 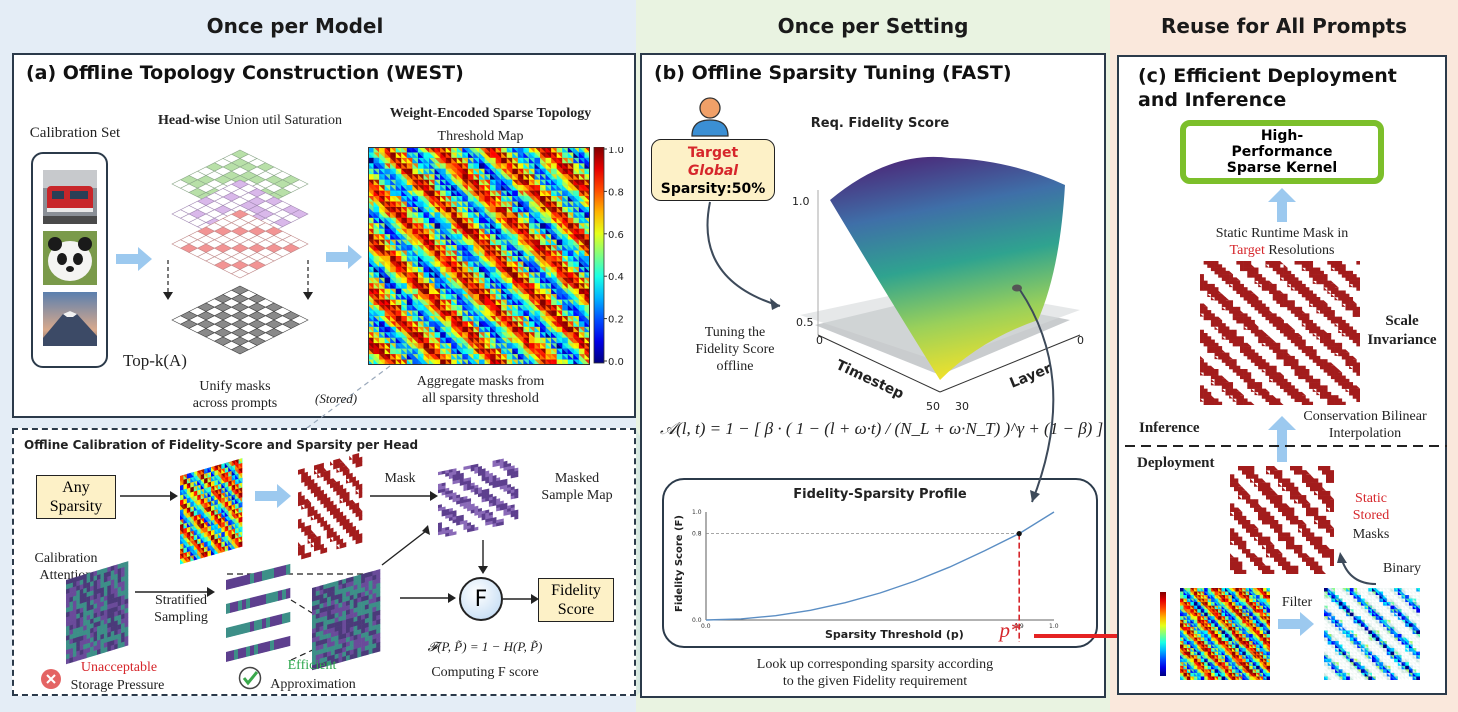 What do you see at coordinates (483, 557) in the screenshot?
I see `arrow-masked-to-f` at bounding box center [483, 557].